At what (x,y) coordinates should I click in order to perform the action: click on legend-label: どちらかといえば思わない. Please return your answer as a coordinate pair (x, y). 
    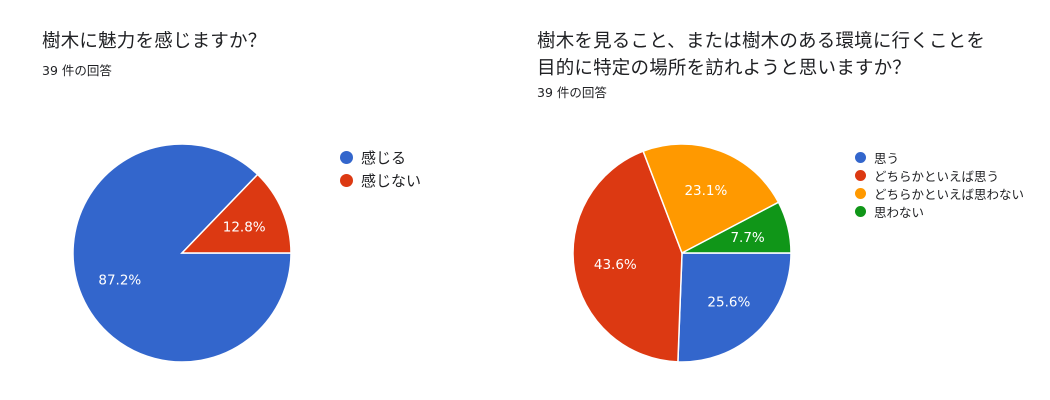
    Looking at the image, I should click on (949, 194).